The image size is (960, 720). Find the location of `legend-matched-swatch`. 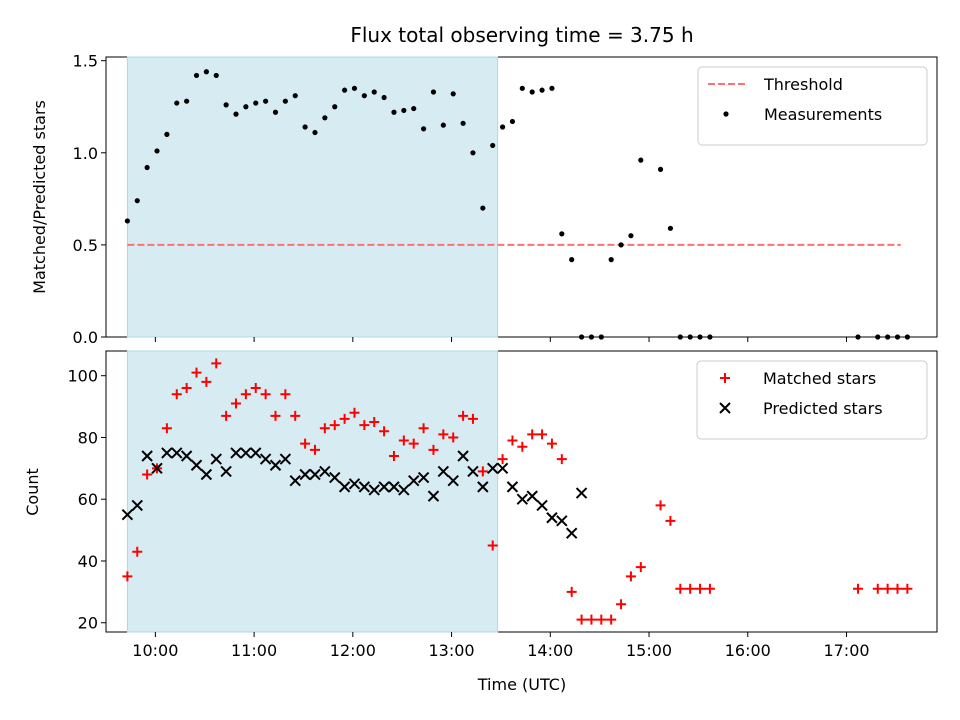

legend-matched-swatch is located at coordinates (725, 378).